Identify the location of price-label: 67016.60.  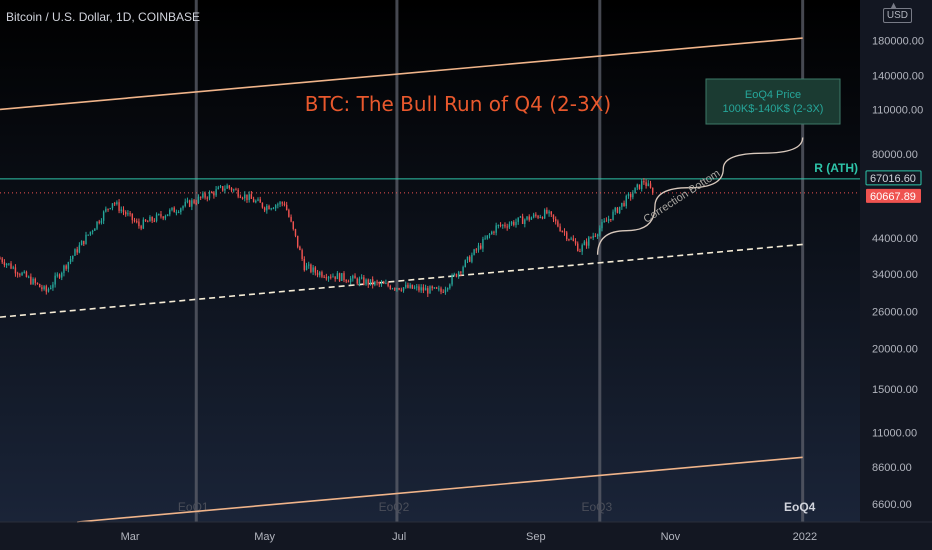
(893, 179).